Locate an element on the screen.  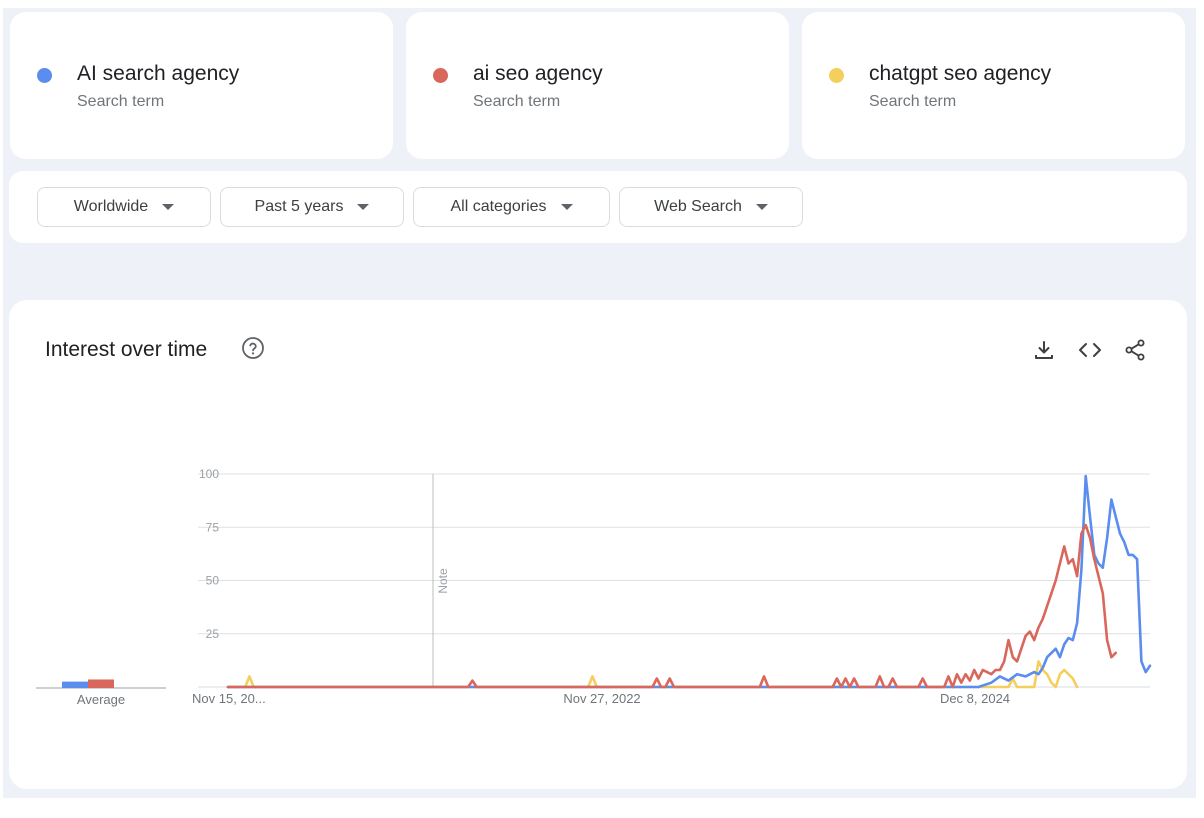
period-label: Past 5 years is located at coordinates (299, 206).